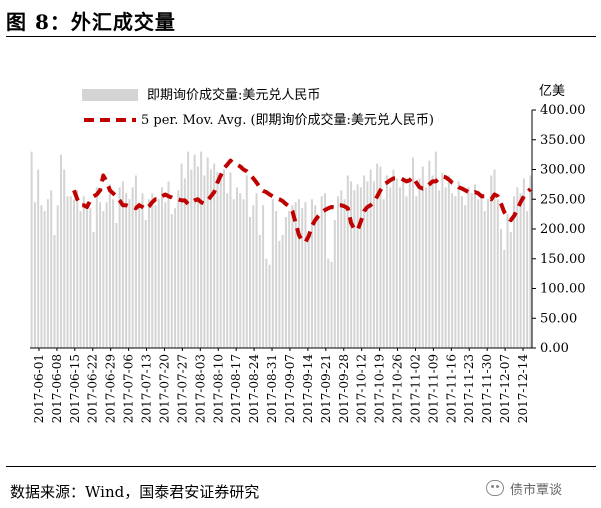 Image resolution: width=601 pixels, height=508 pixels. What do you see at coordinates (111, 388) in the screenshot?
I see `x-tick-label: 2017-06-29` at bounding box center [111, 388].